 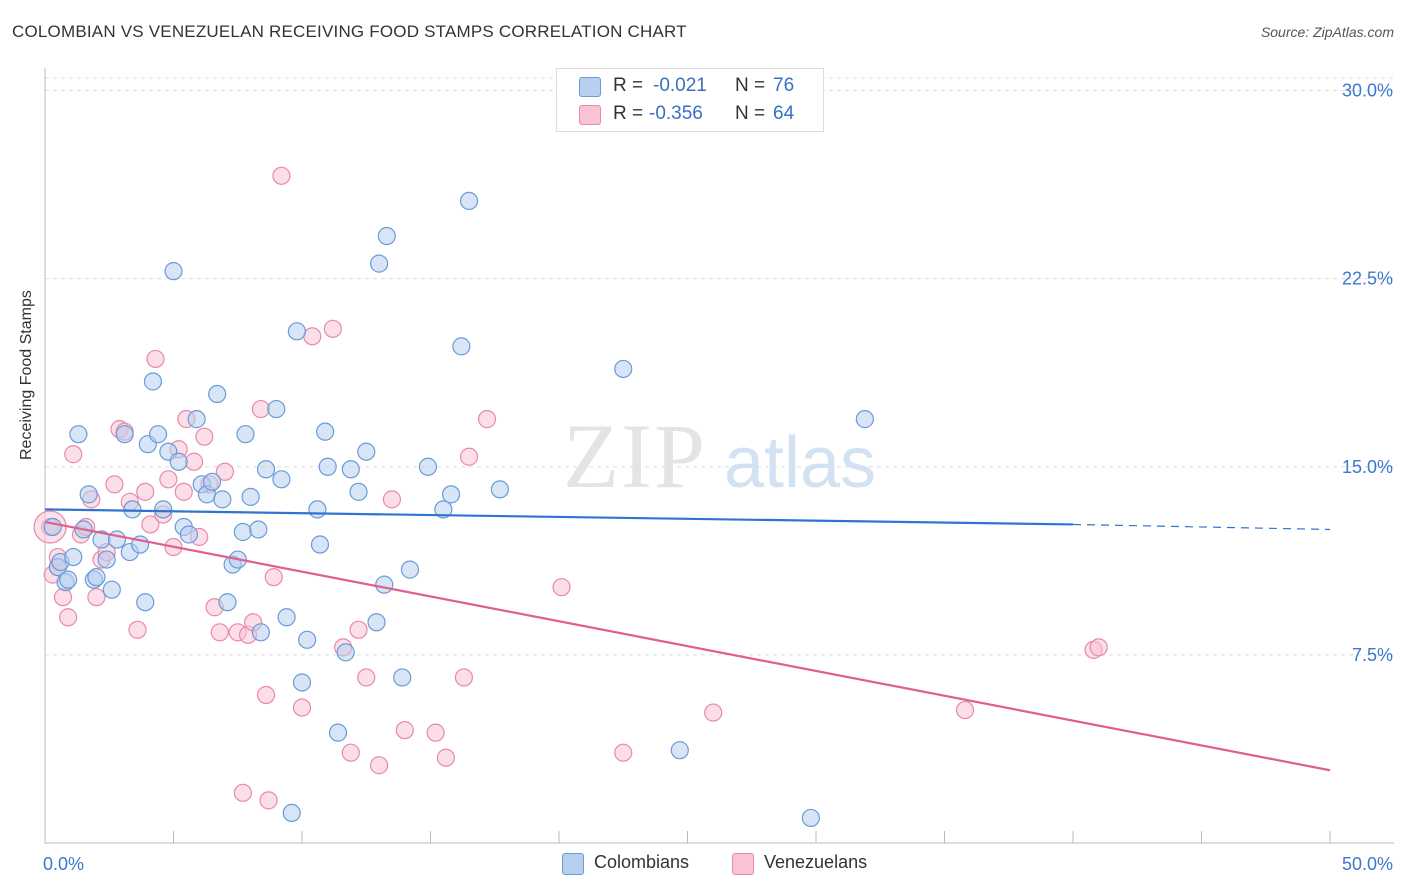 What do you see at coordinates (63, 864) in the screenshot?
I see `x-tick-label: 0.0%` at bounding box center [63, 864].